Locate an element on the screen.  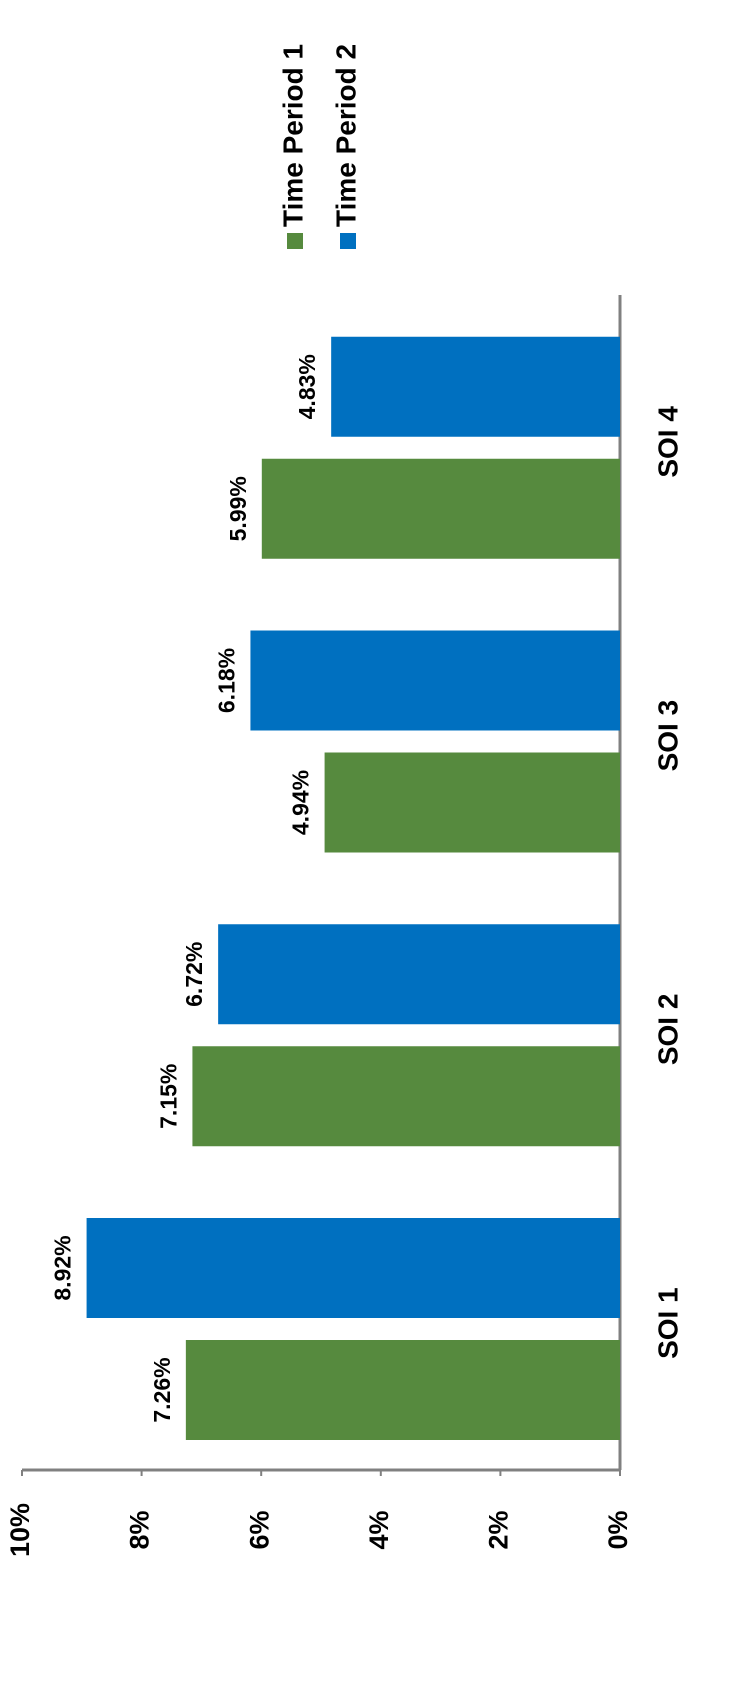
x-tick-label: SOI 1 is located at coordinates (667, 1323).